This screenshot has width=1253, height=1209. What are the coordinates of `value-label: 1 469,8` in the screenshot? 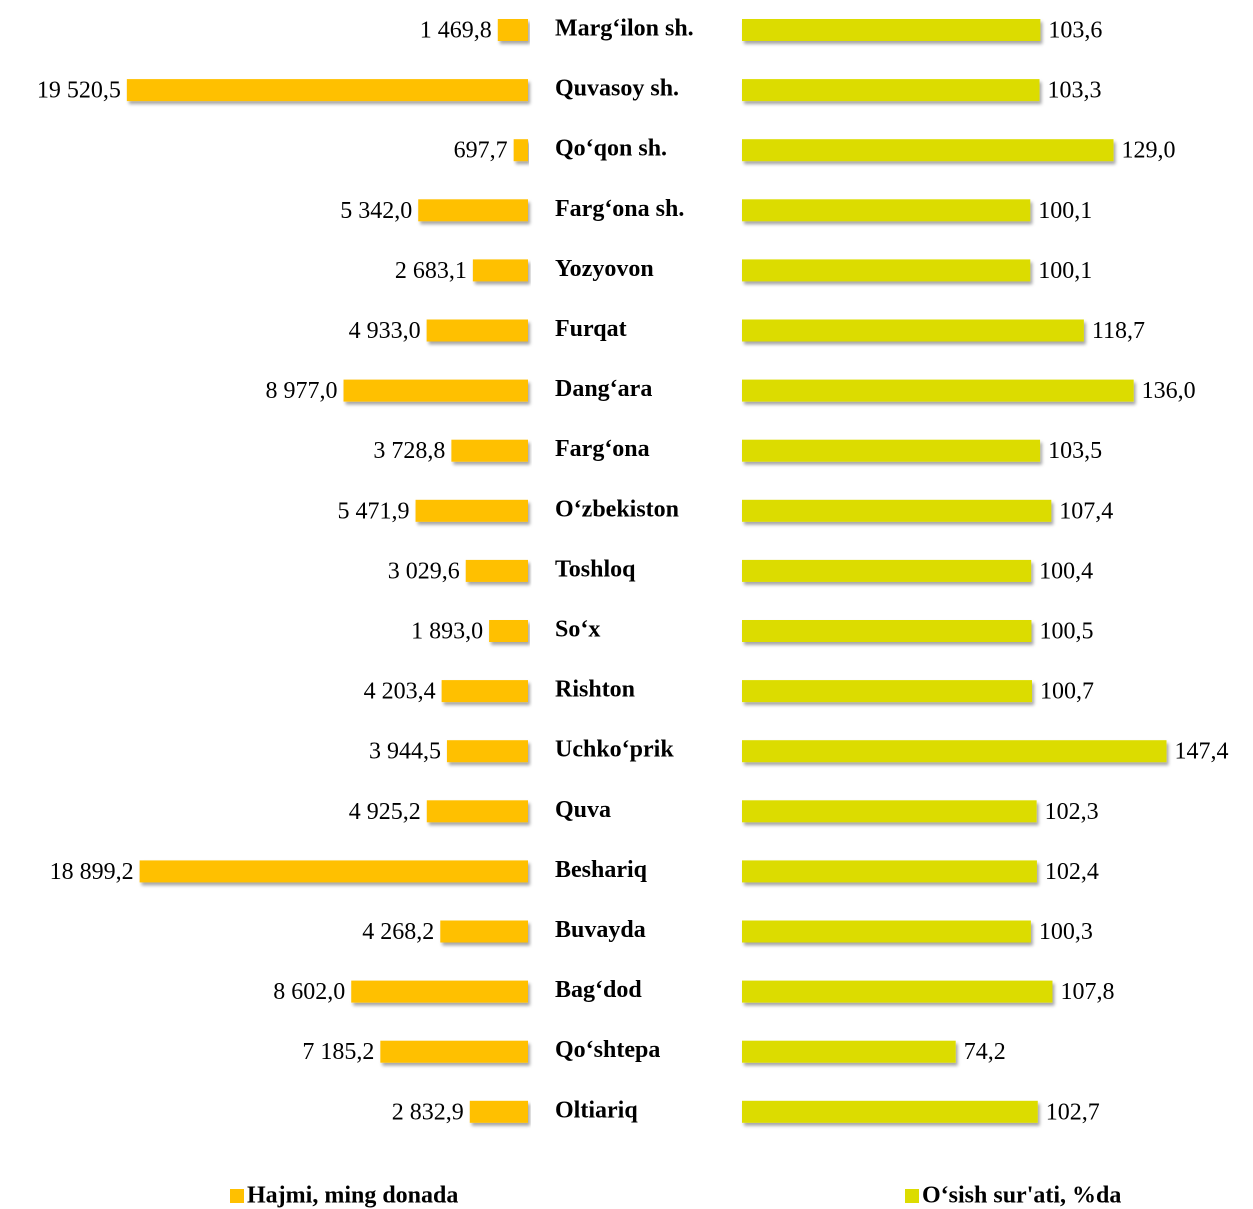 It's located at (456, 31).